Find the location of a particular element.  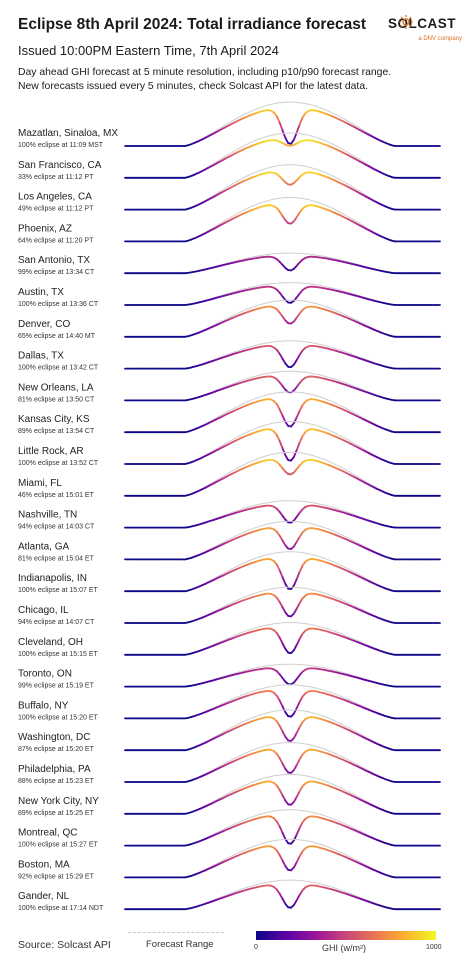

city-row: Cleveland, OH 100% eclipse at 15:15 ET is located at coordinates (229, 639).